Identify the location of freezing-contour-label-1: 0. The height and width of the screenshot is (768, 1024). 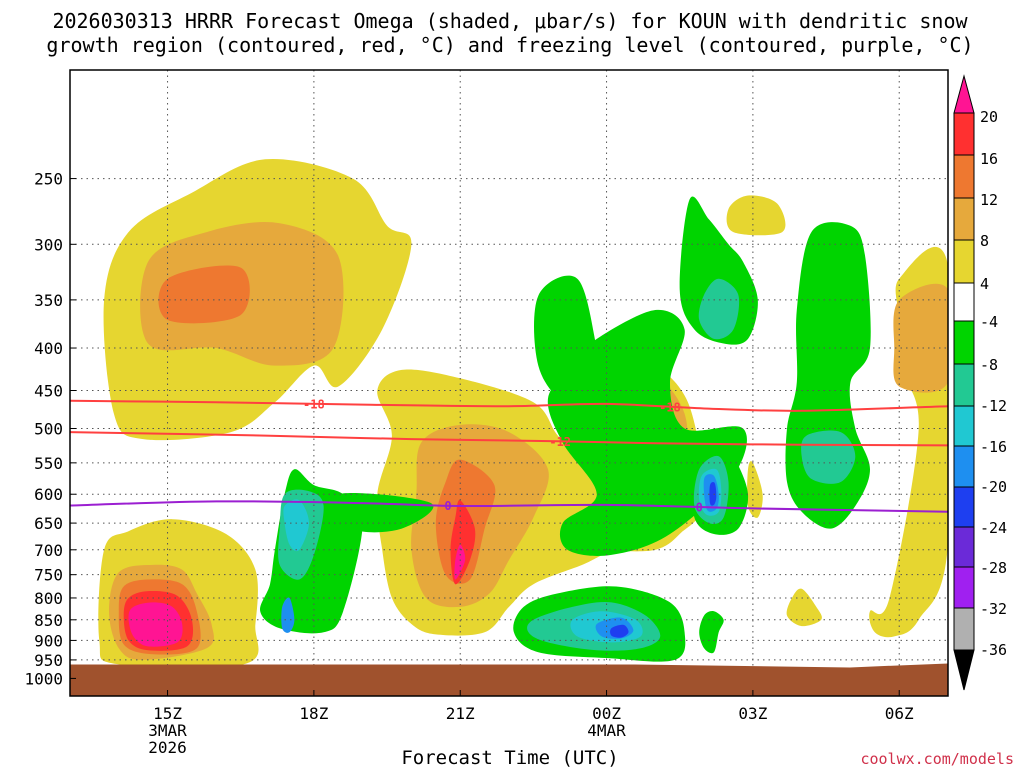
(699, 508).